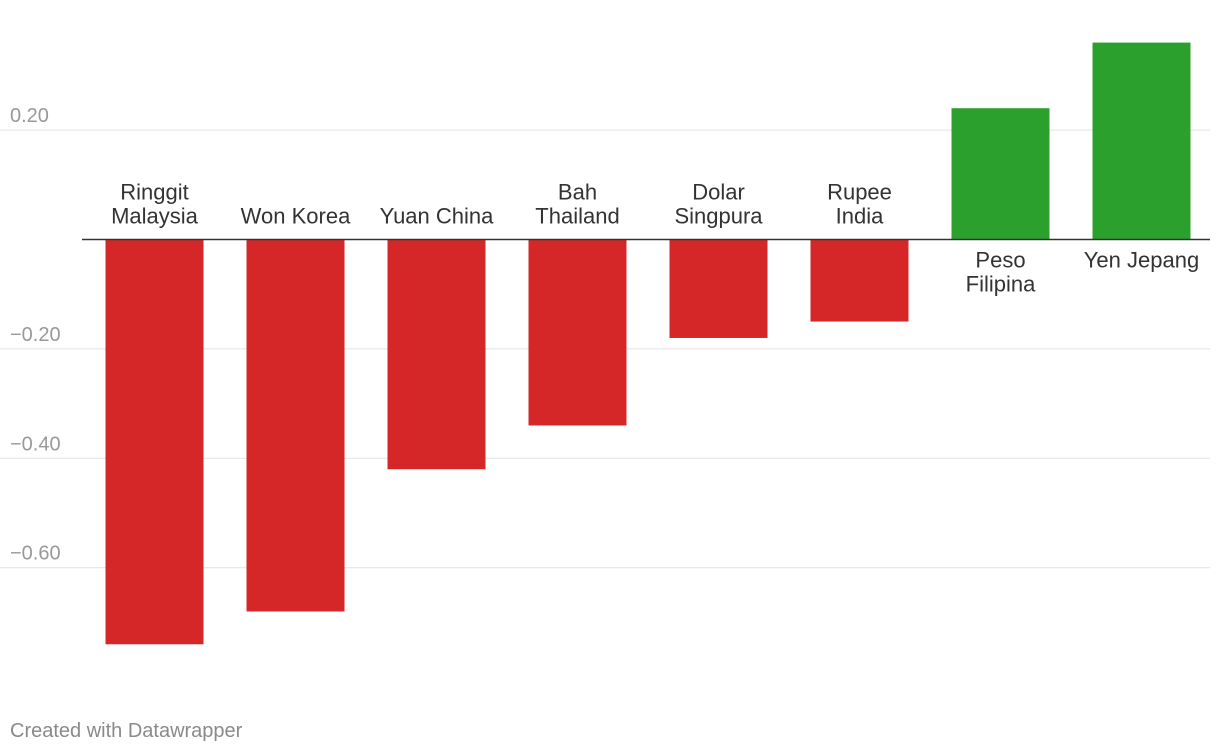  I want to click on category-label: Bah Thailand, so click(577, 204).